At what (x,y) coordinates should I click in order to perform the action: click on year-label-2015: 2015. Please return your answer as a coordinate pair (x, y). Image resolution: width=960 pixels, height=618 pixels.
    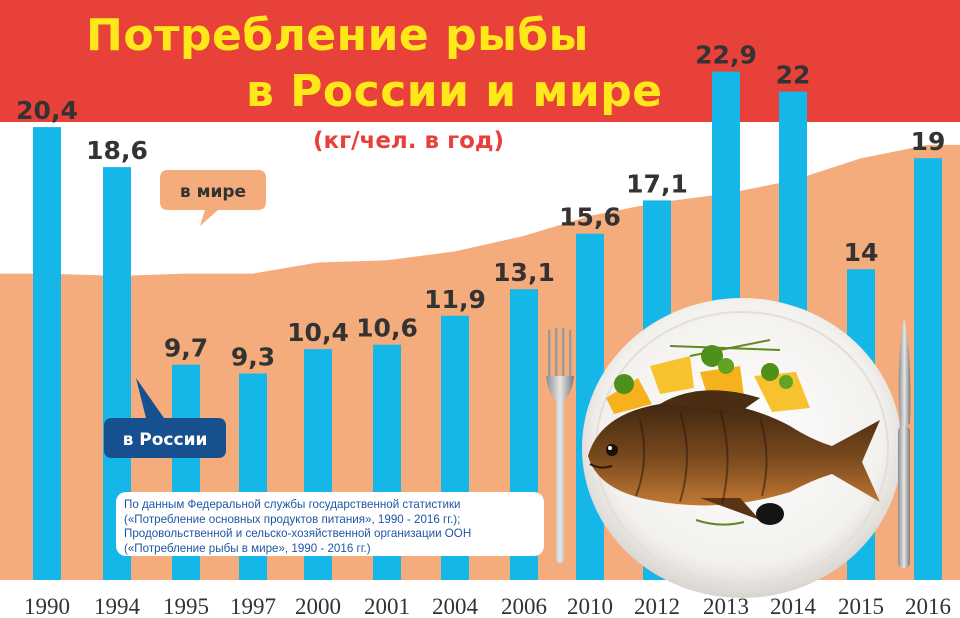
    Looking at the image, I should click on (861, 606).